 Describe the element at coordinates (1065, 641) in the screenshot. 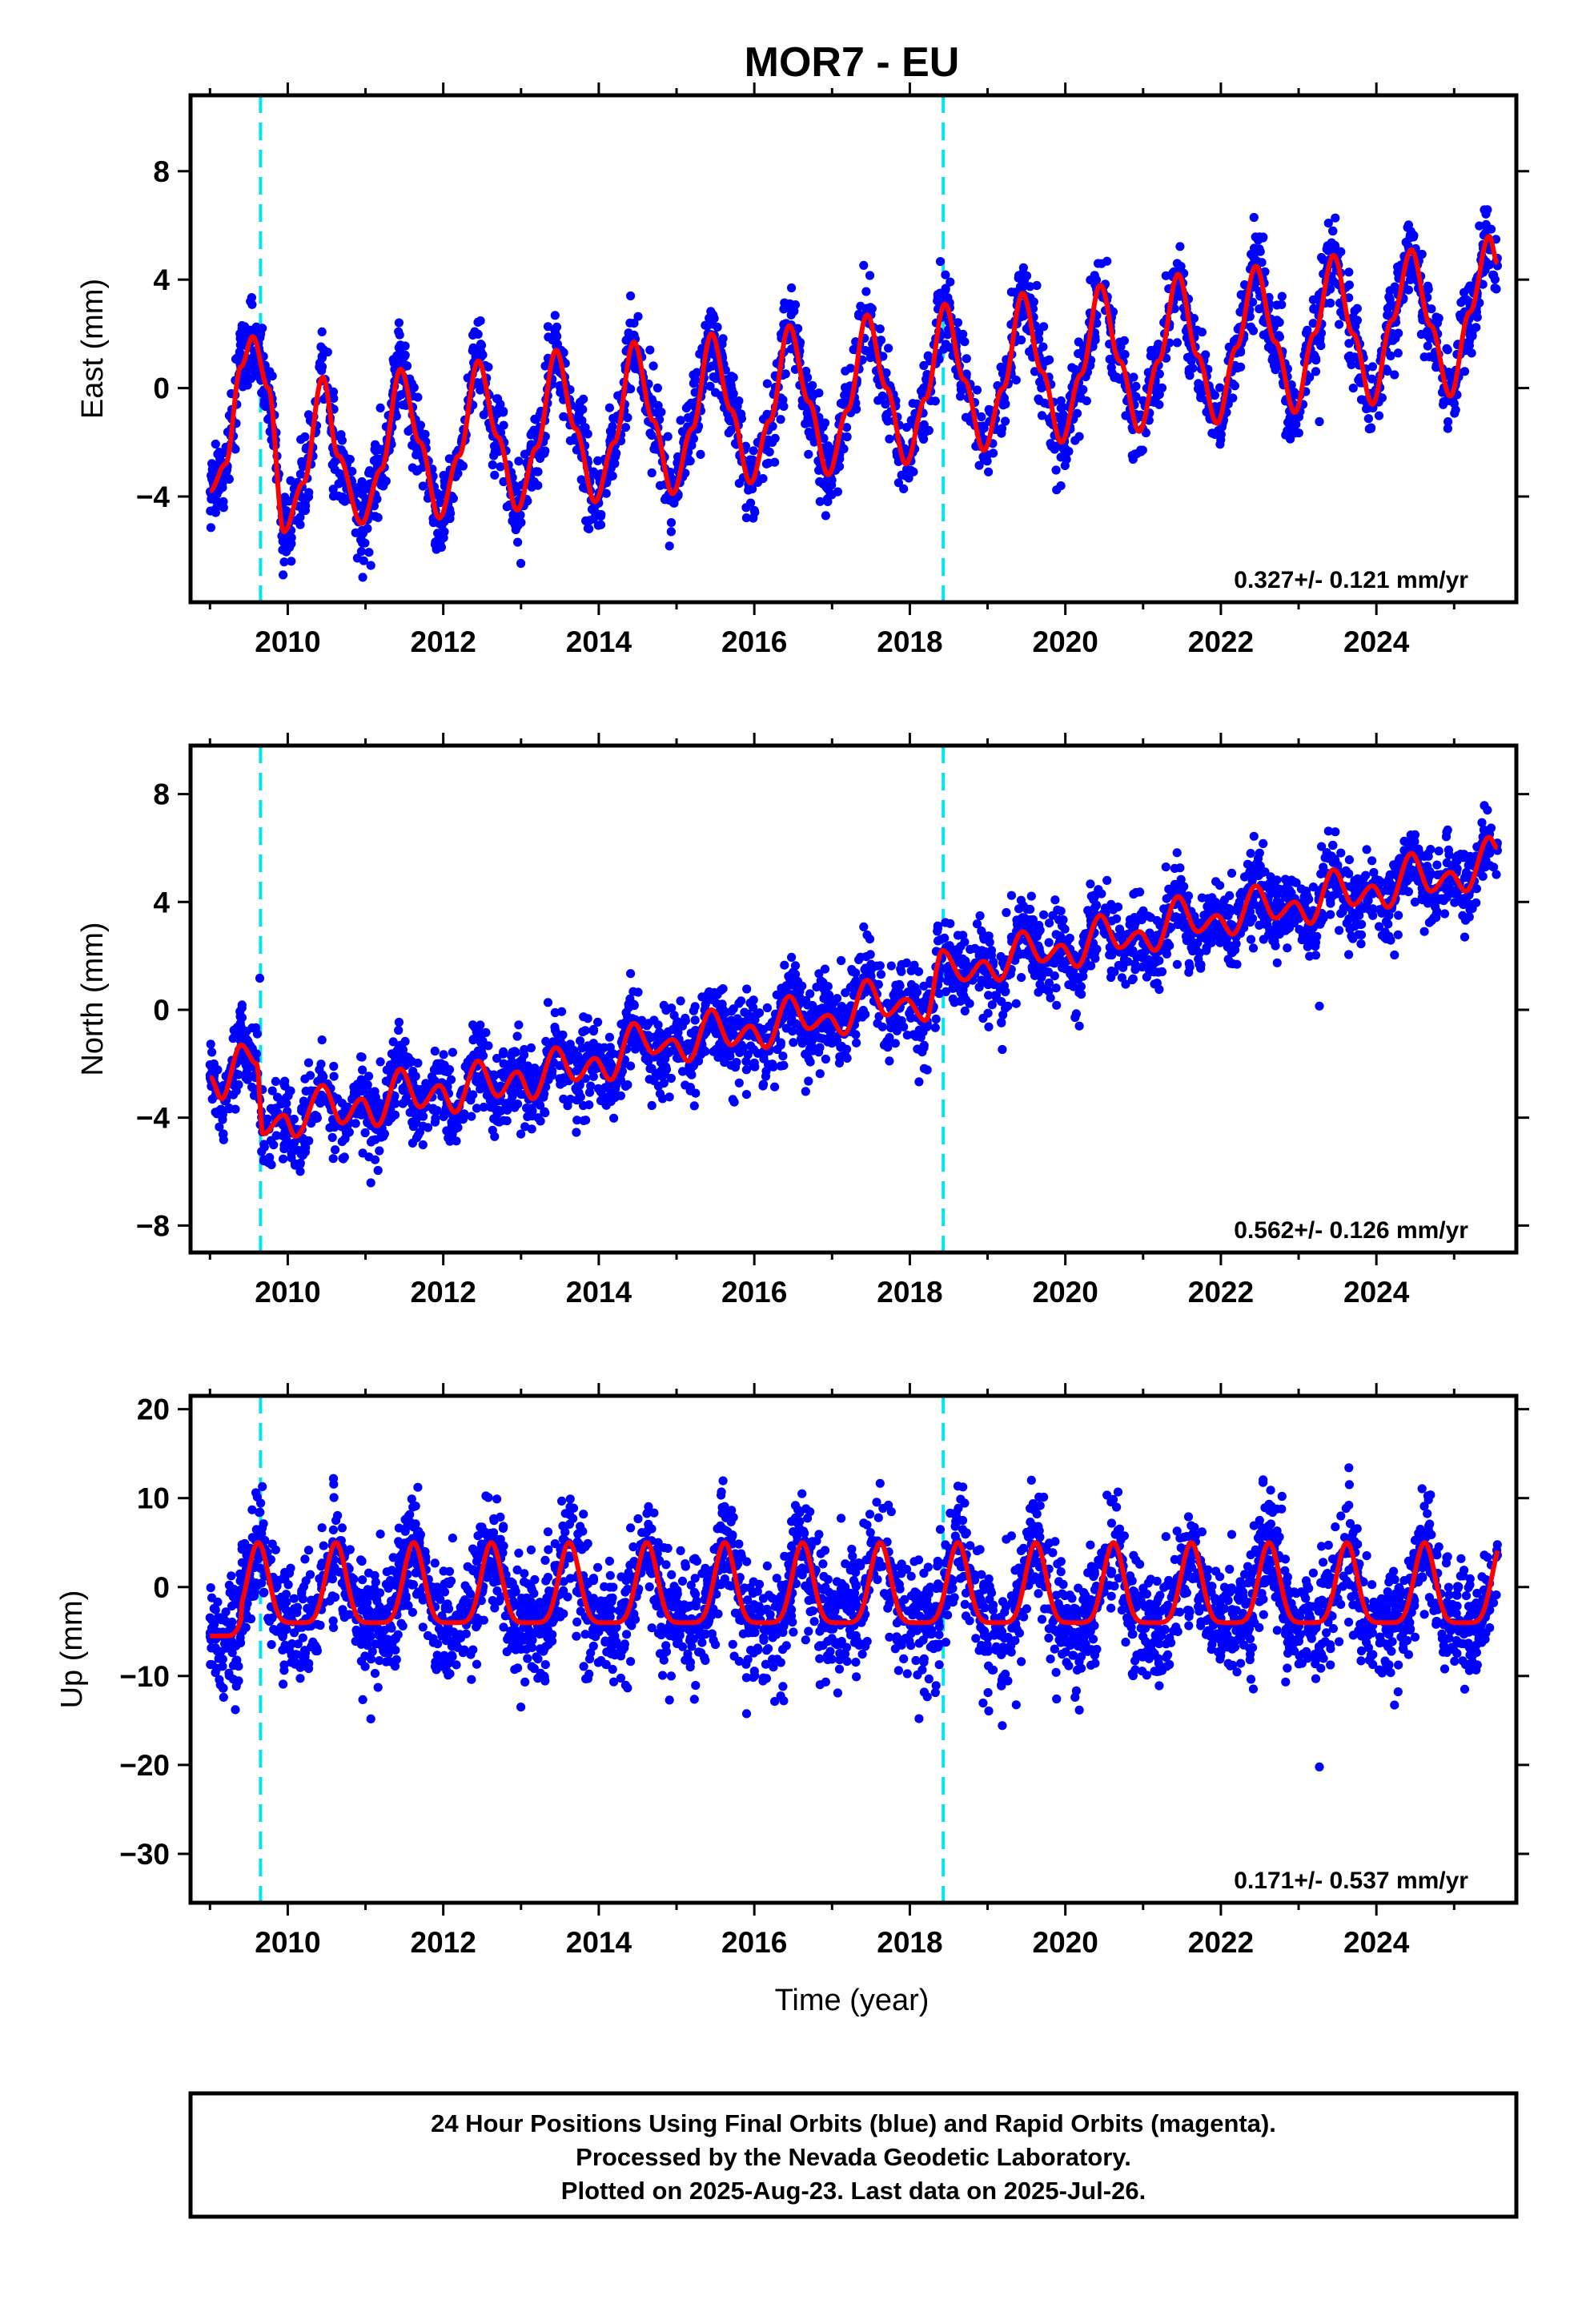

I see `east-x-tick-label: 2020` at that location.